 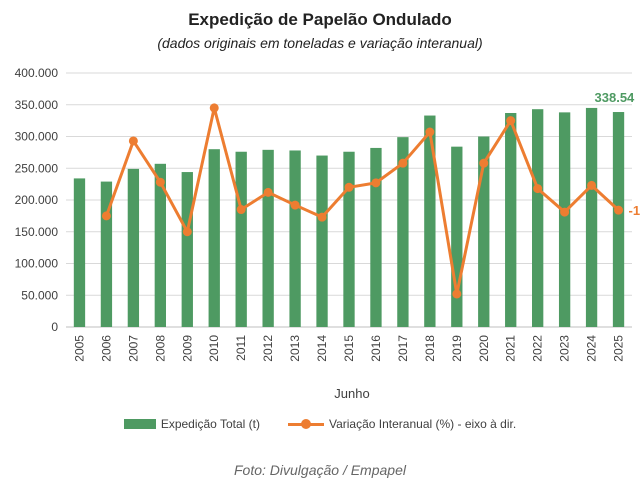 I want to click on x-tick-label: 2024, so click(x=592, y=348).